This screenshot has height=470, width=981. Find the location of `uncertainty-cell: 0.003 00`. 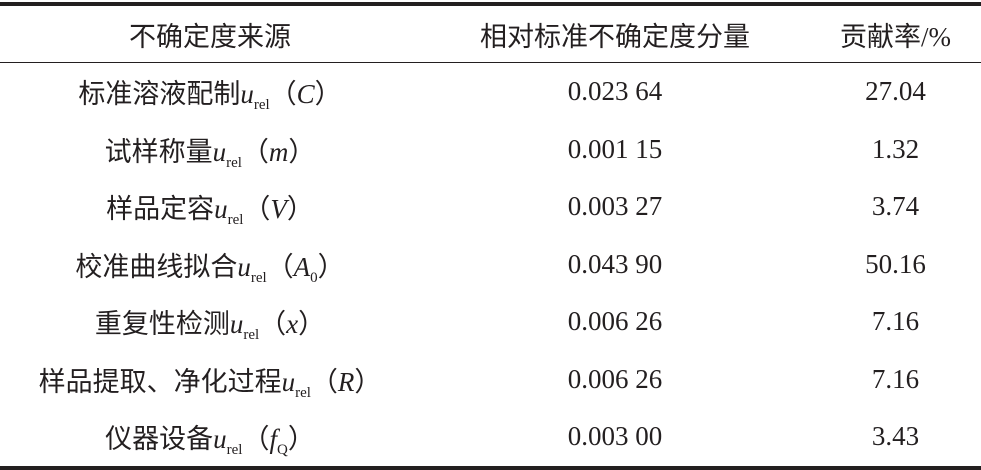

uncertainty-cell: 0.003 00 is located at coordinates (615, 436).